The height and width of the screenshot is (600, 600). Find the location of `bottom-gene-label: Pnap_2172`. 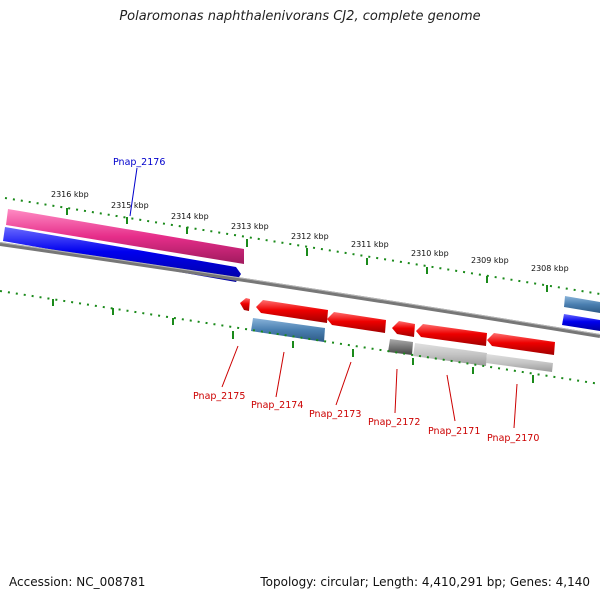

bottom-gene-label: Pnap_2172 is located at coordinates (394, 422).